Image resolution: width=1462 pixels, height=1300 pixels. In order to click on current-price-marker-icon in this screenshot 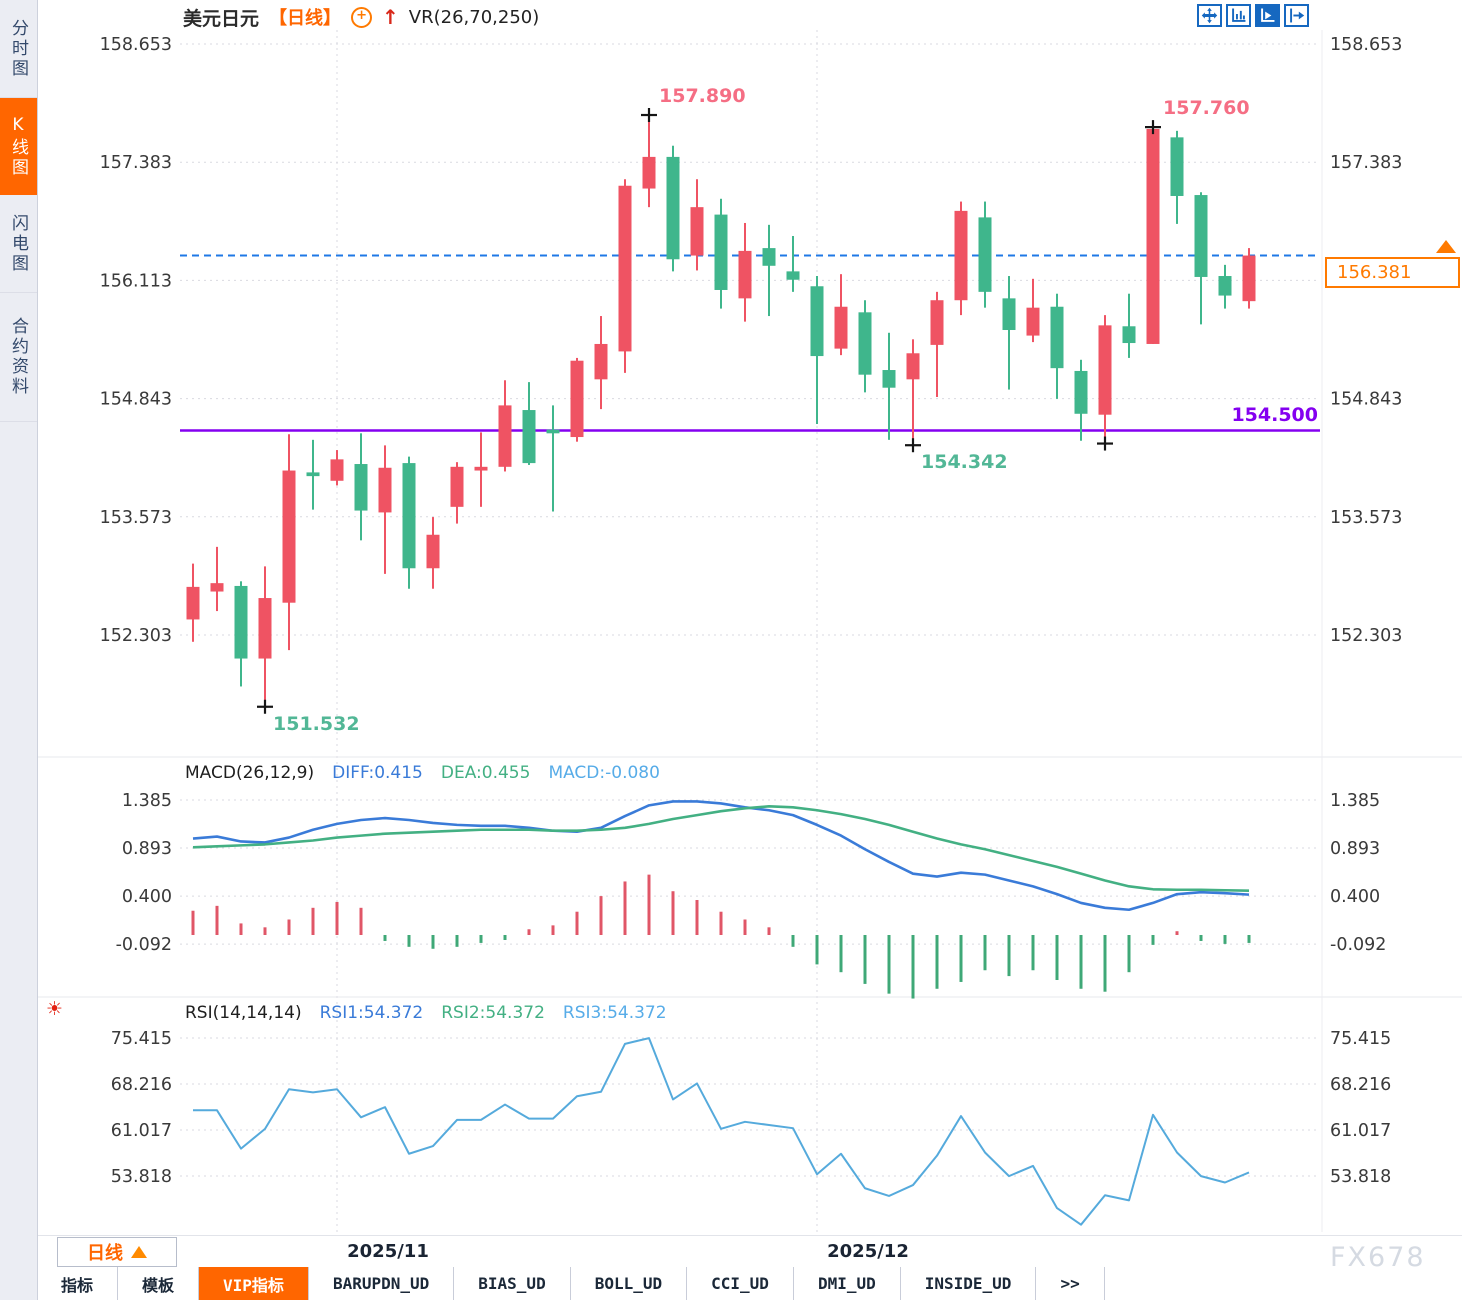, I will do `click(1446, 246)`.